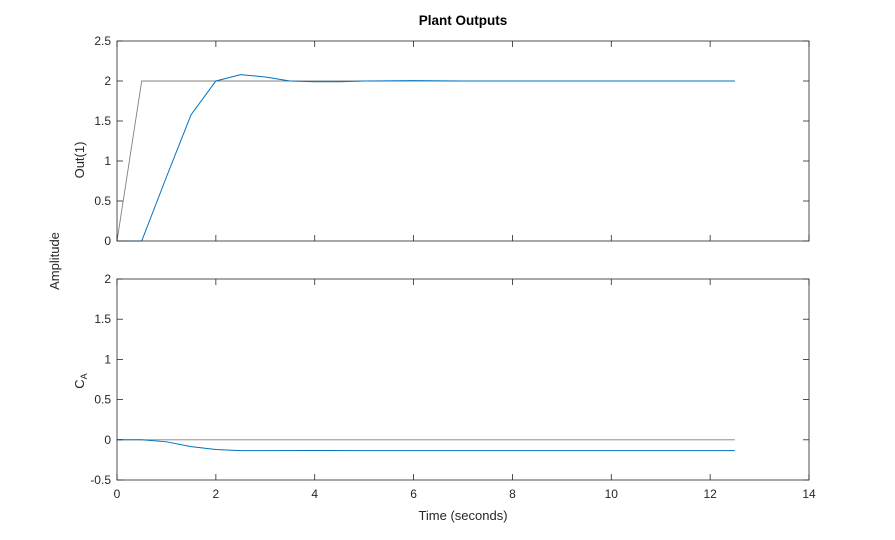 The image size is (895, 540). Describe the element at coordinates (79, 160) in the screenshot. I see `top-subplot-y-label: Out(1)` at that location.